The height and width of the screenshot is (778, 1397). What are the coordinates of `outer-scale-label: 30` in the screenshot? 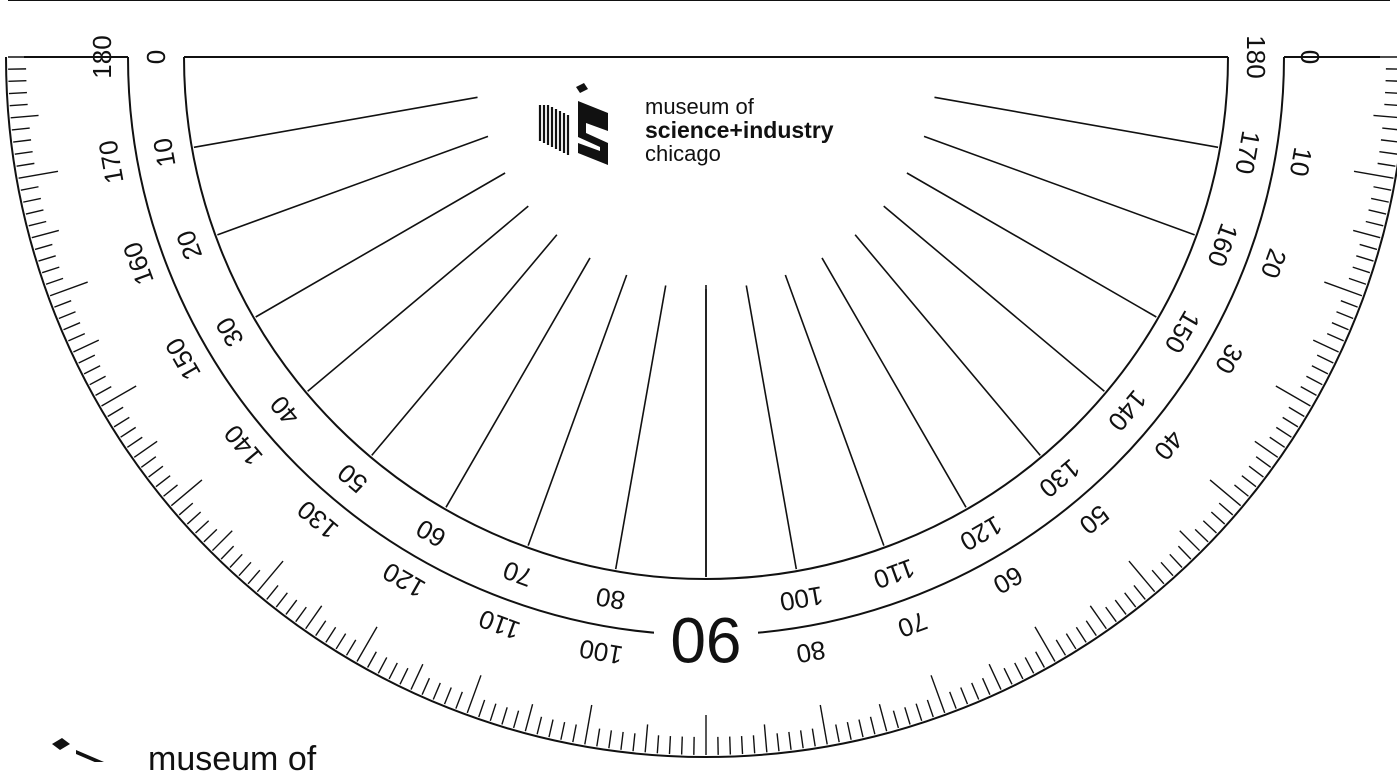 It's located at (1229, 359).